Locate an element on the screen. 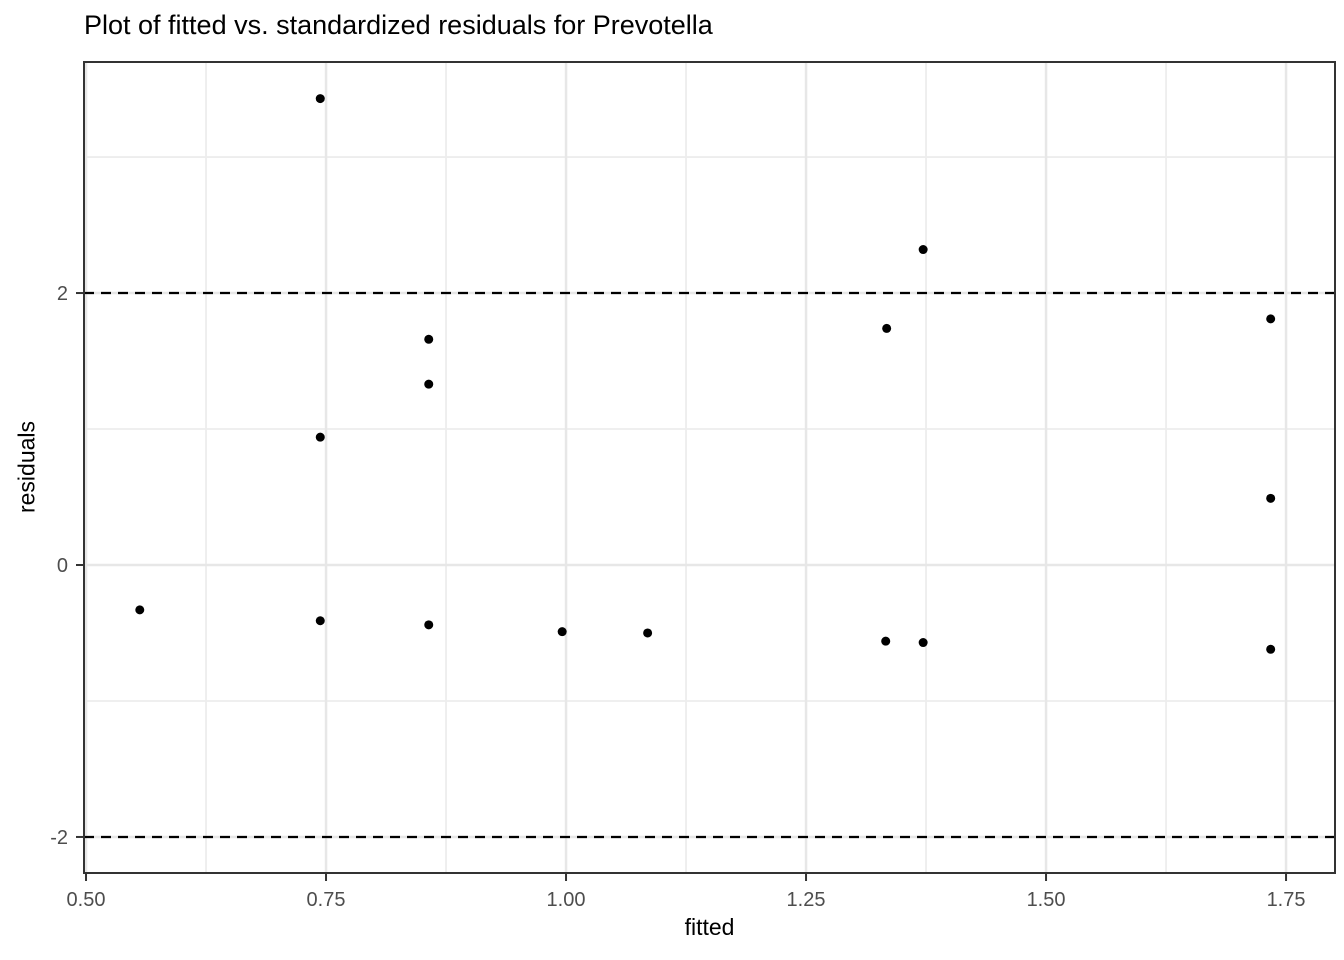  y-tick-label: 0 is located at coordinates (62, 566).